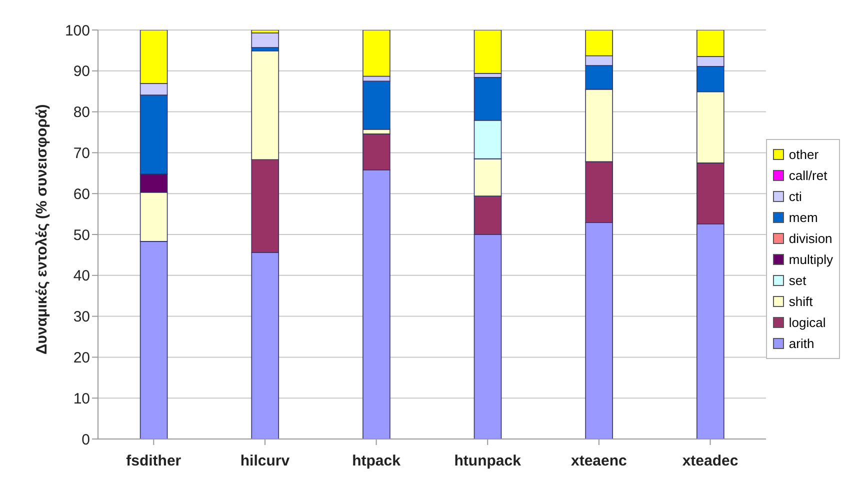  What do you see at coordinates (801, 343) in the screenshot?
I see `legend-label: arith` at bounding box center [801, 343].